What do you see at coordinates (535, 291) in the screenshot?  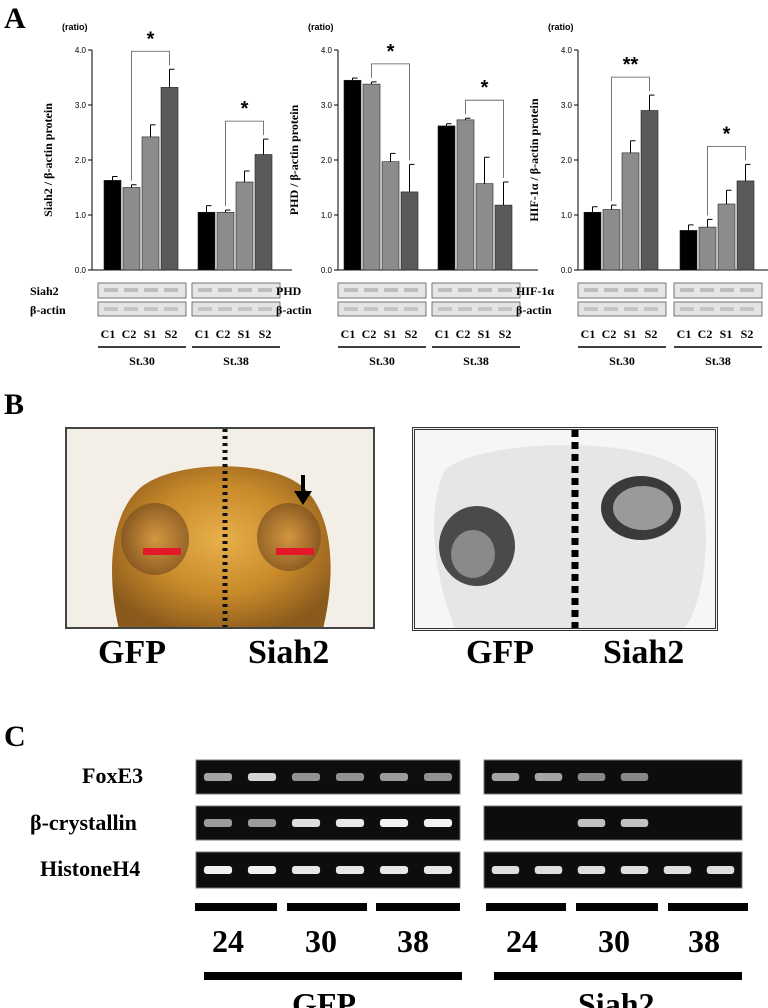 I see `blot-target-label: HIF-1α` at bounding box center [535, 291].